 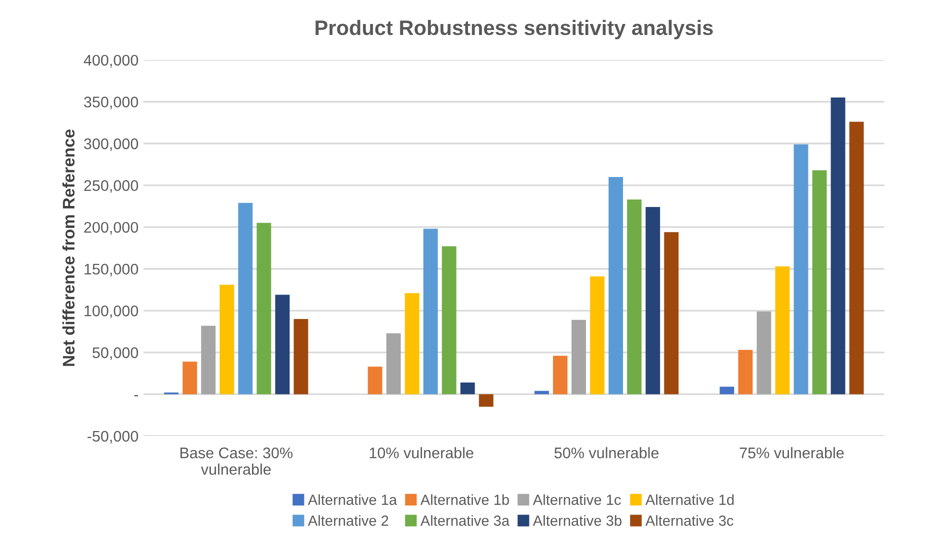 What do you see at coordinates (422, 452) in the screenshot?
I see `x-tick-label: 10% vulnerable` at bounding box center [422, 452].